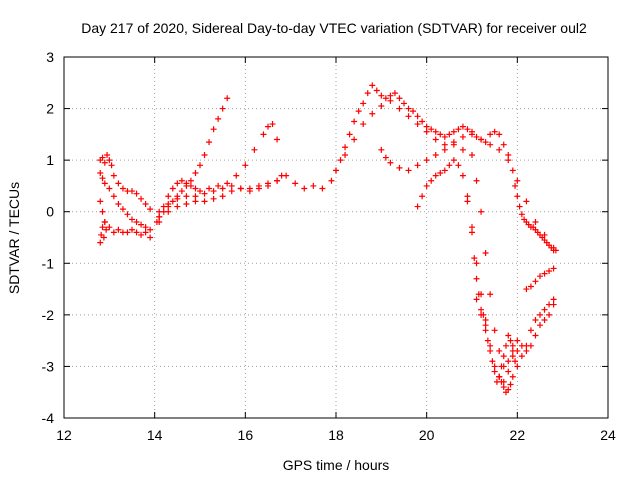 The image size is (640, 480). I want to click on series-arc-f, so click(218, 170).